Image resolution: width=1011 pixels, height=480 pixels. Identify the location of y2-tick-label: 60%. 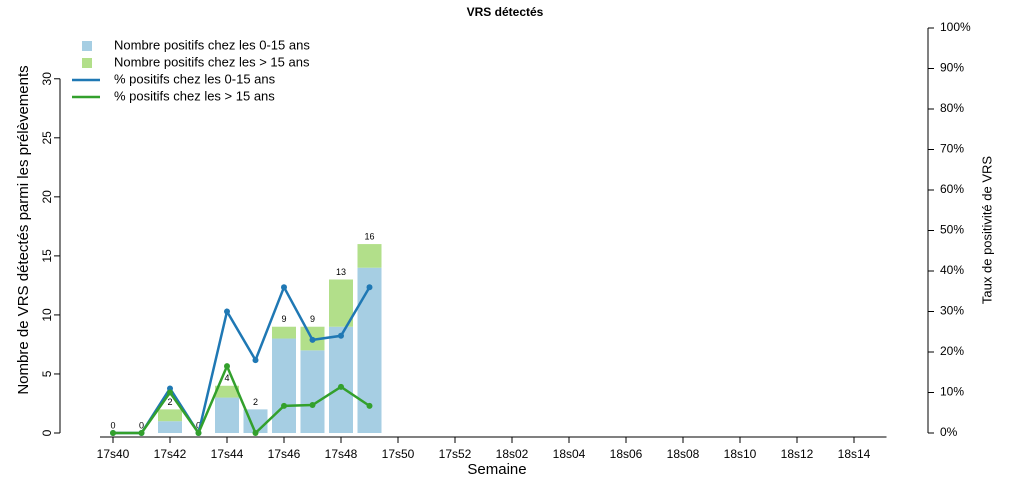
(952, 189).